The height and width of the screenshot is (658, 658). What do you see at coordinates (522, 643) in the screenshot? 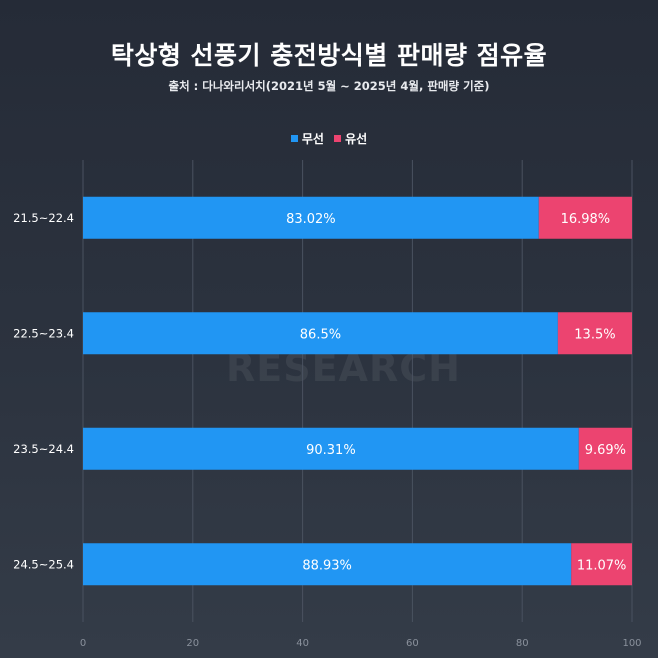
I see `x-tick-label-80: 80` at bounding box center [522, 643].